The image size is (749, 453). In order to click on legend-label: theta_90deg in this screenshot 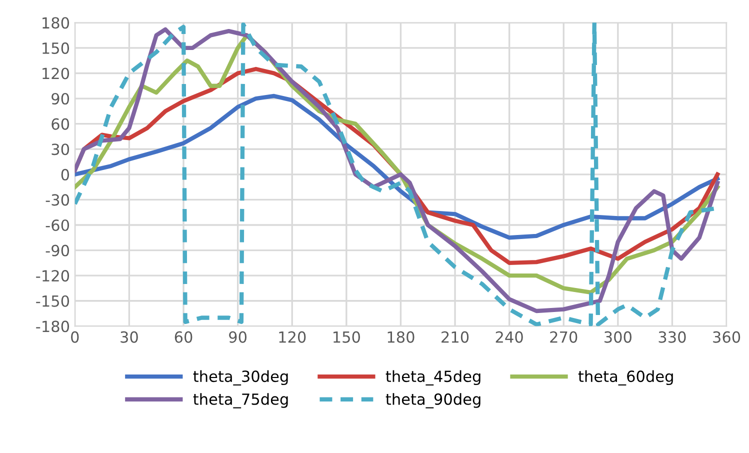, I will do `click(433, 400)`.